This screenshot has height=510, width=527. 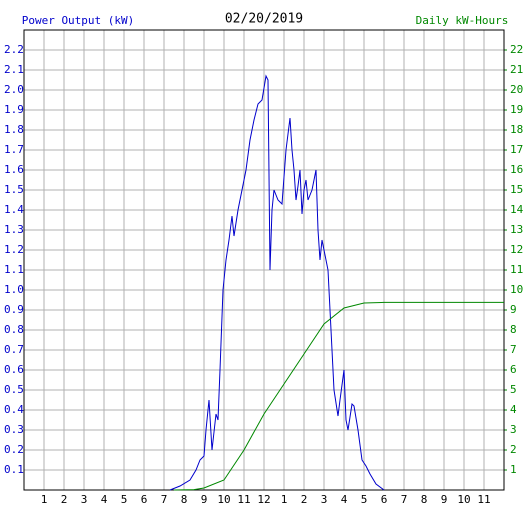 I want to click on y-tick-label: 0.3, so click(x=14, y=429).